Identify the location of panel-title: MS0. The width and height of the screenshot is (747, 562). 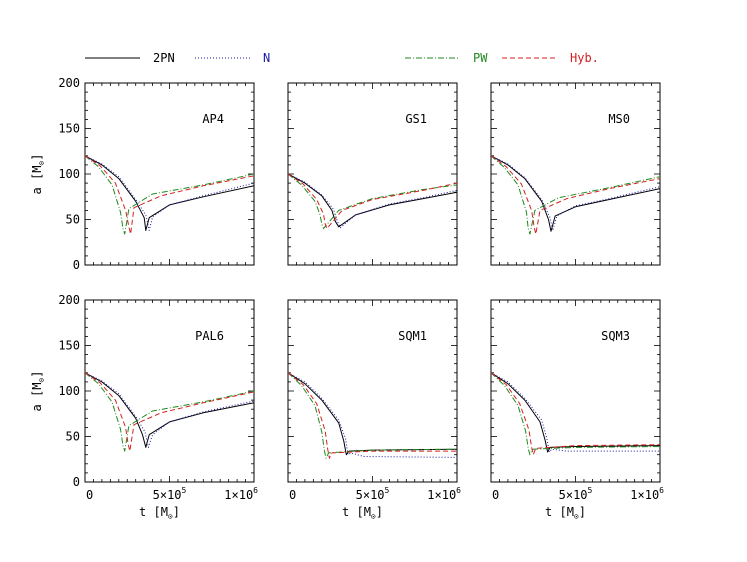
(619, 119).